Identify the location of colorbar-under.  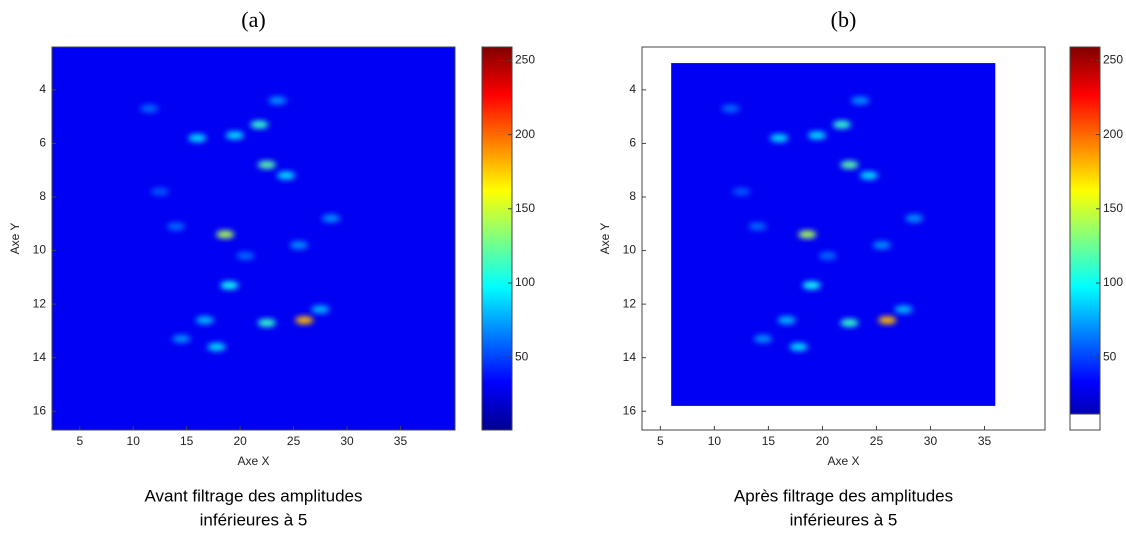
(1085, 422).